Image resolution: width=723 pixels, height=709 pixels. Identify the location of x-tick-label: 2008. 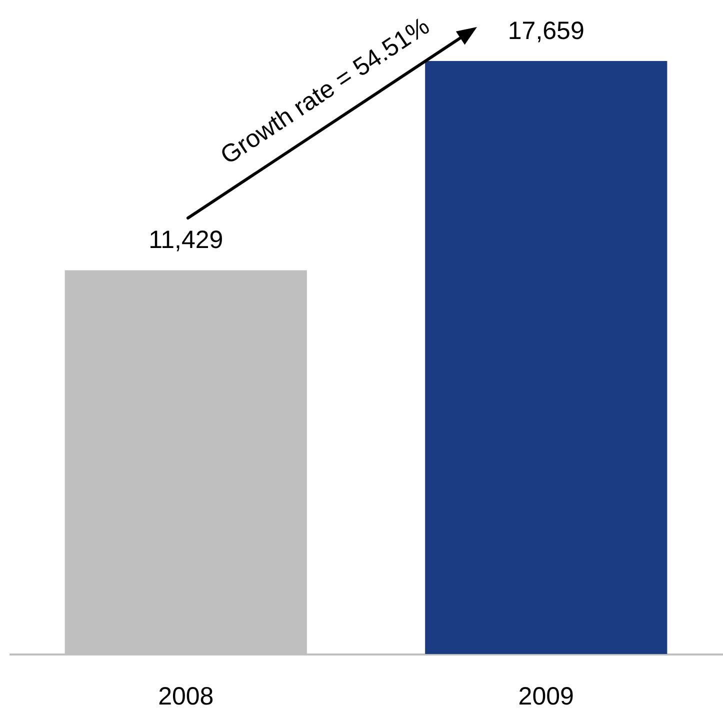
(186, 695).